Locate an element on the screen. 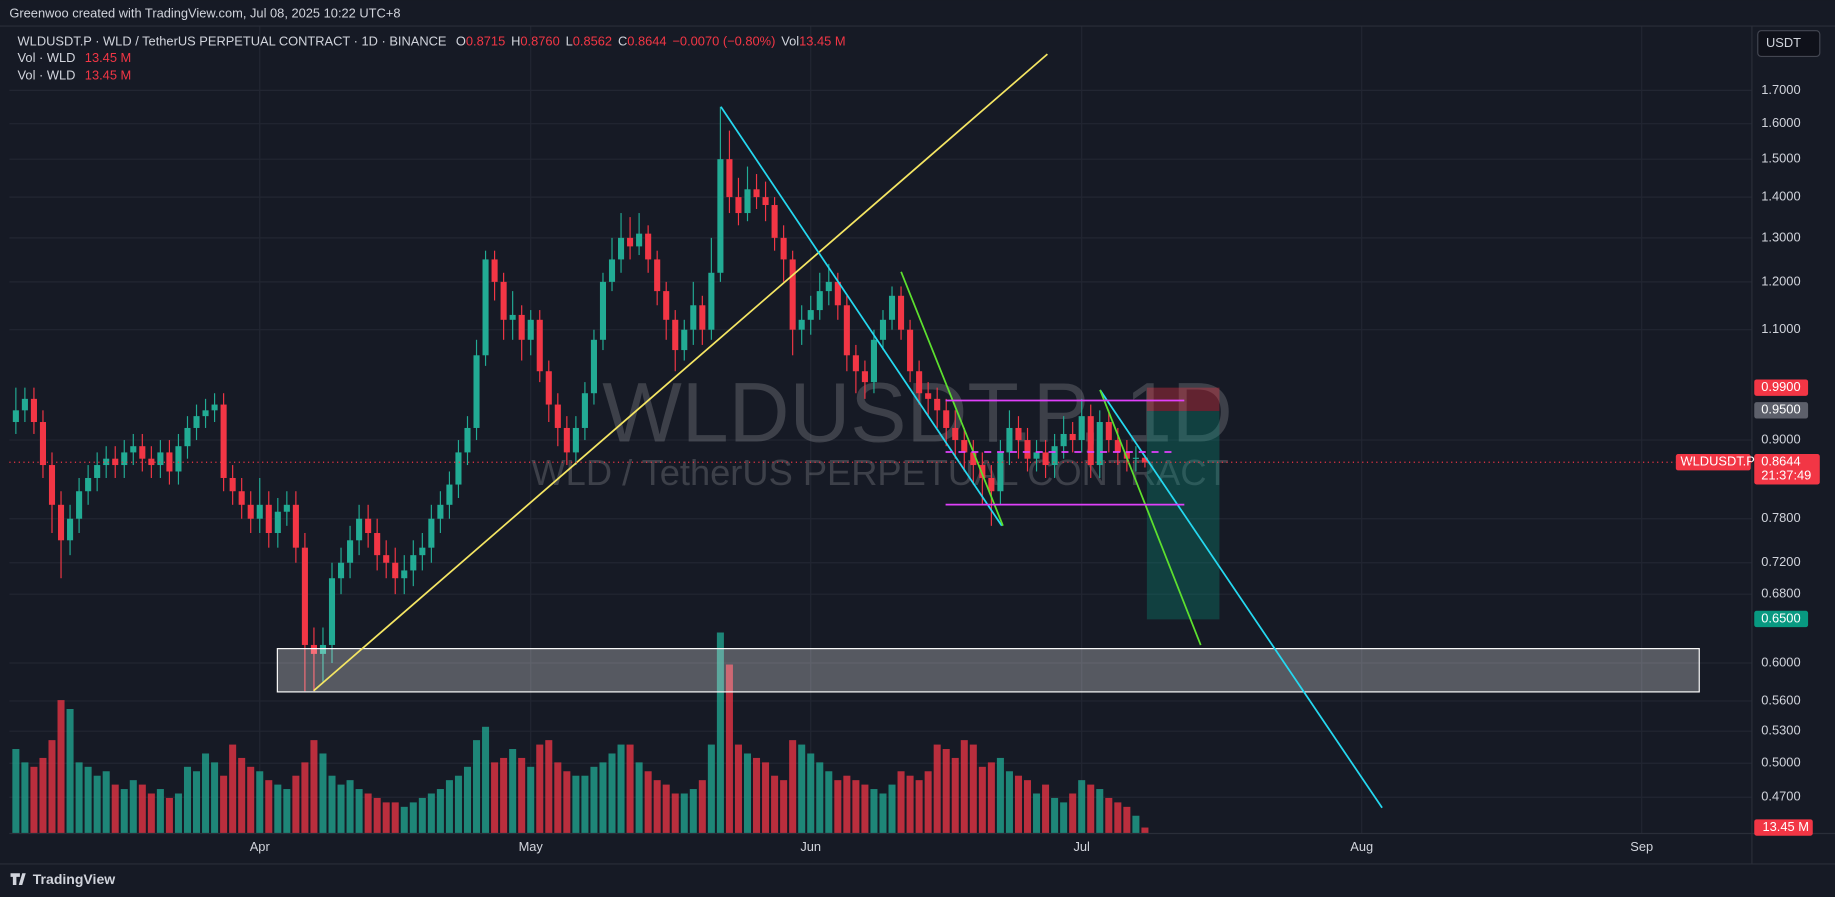 This screenshot has height=897, width=1835. currency: USDT is located at coordinates (1783, 42).